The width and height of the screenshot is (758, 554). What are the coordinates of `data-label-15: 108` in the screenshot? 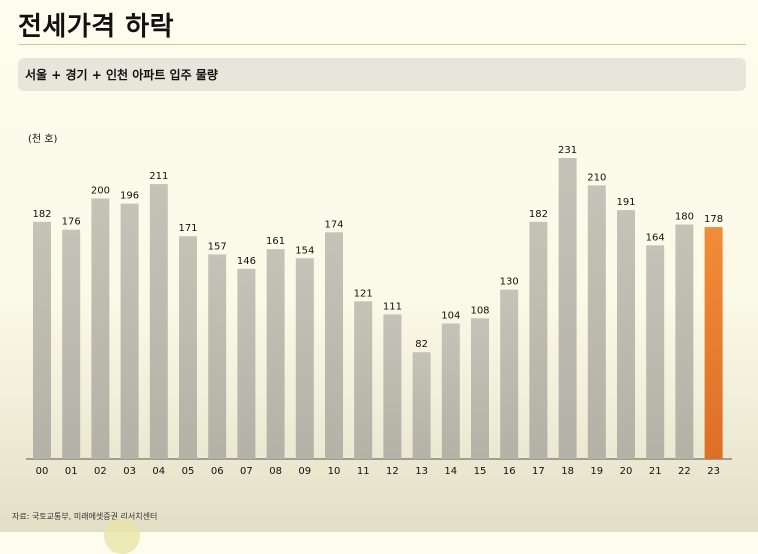 It's located at (479, 310).